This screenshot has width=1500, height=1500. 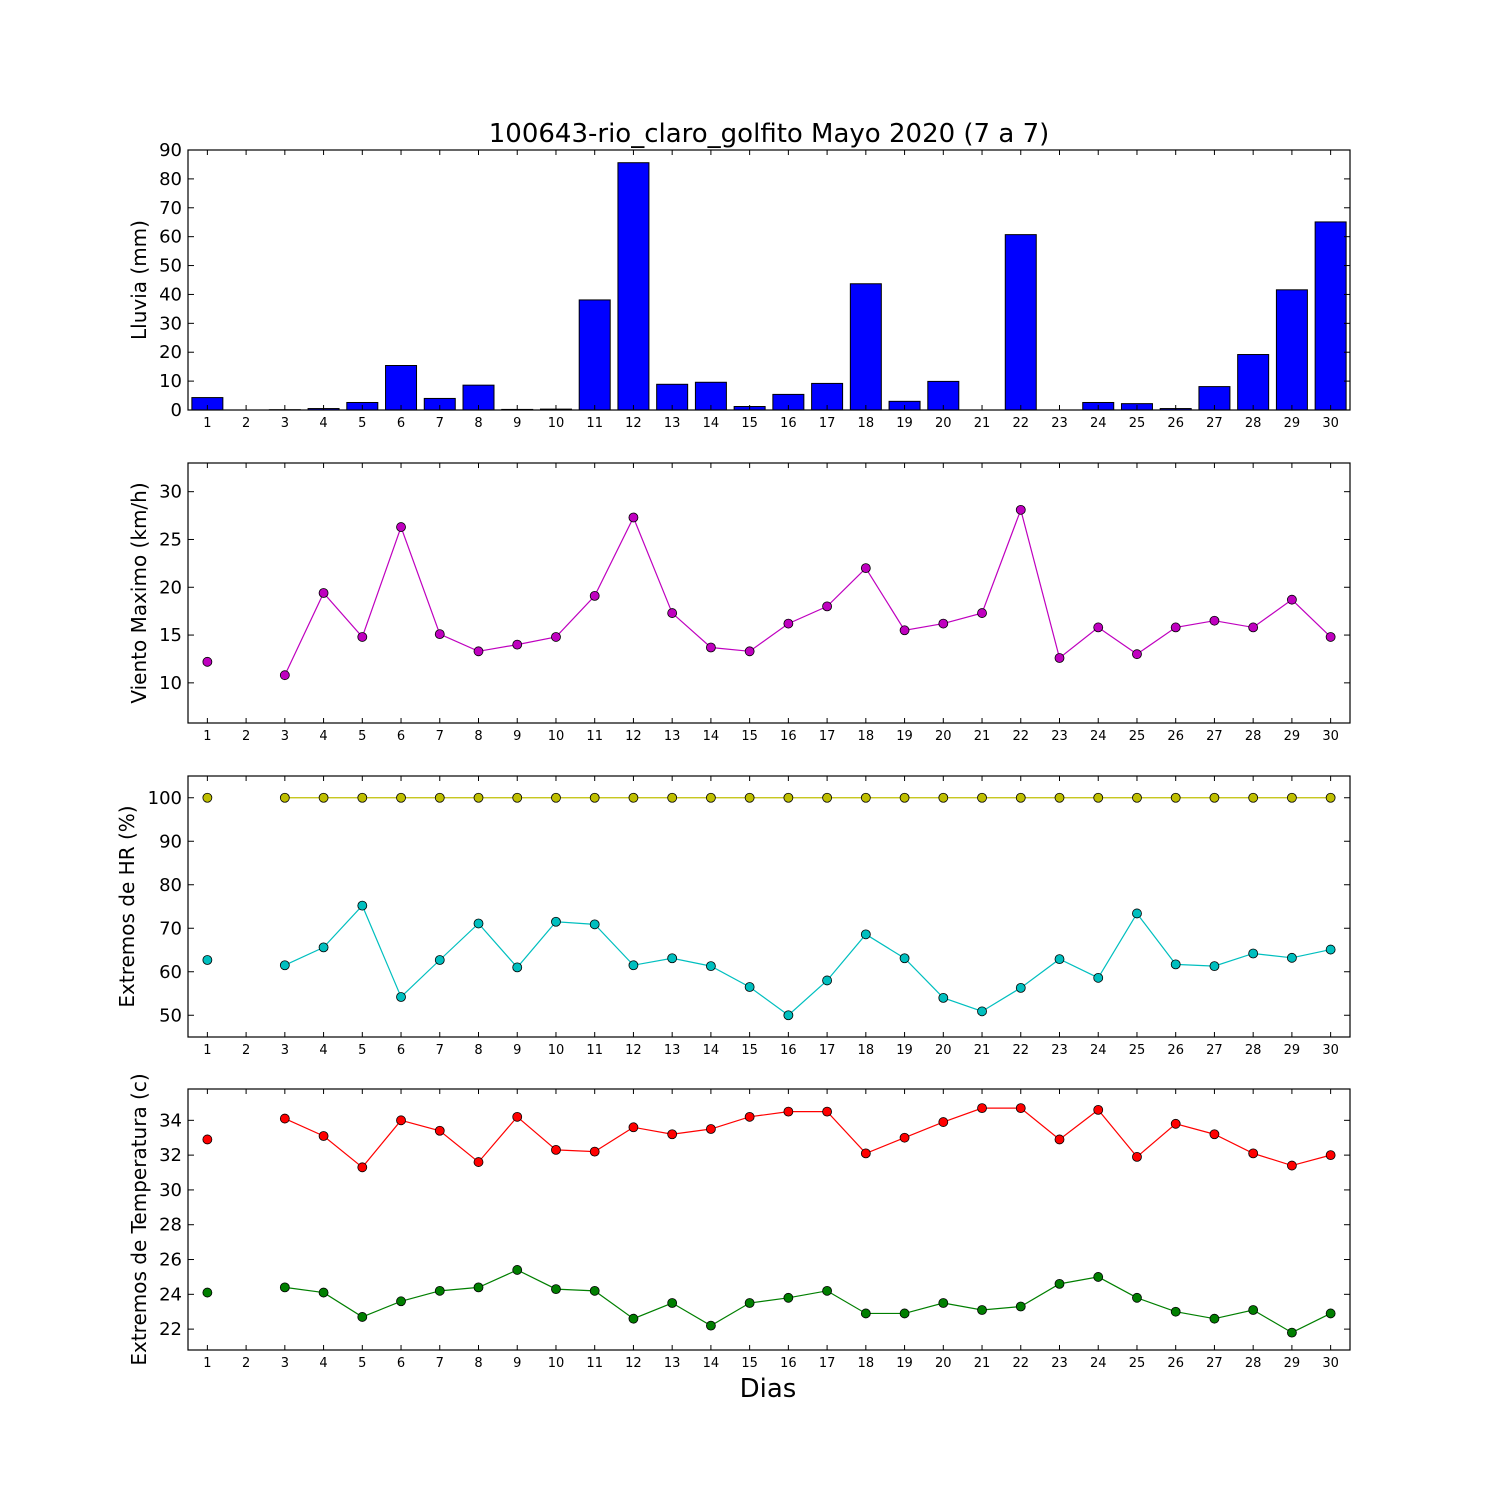 I want to click on y-tick-label: 26, so click(x=170, y=1260).